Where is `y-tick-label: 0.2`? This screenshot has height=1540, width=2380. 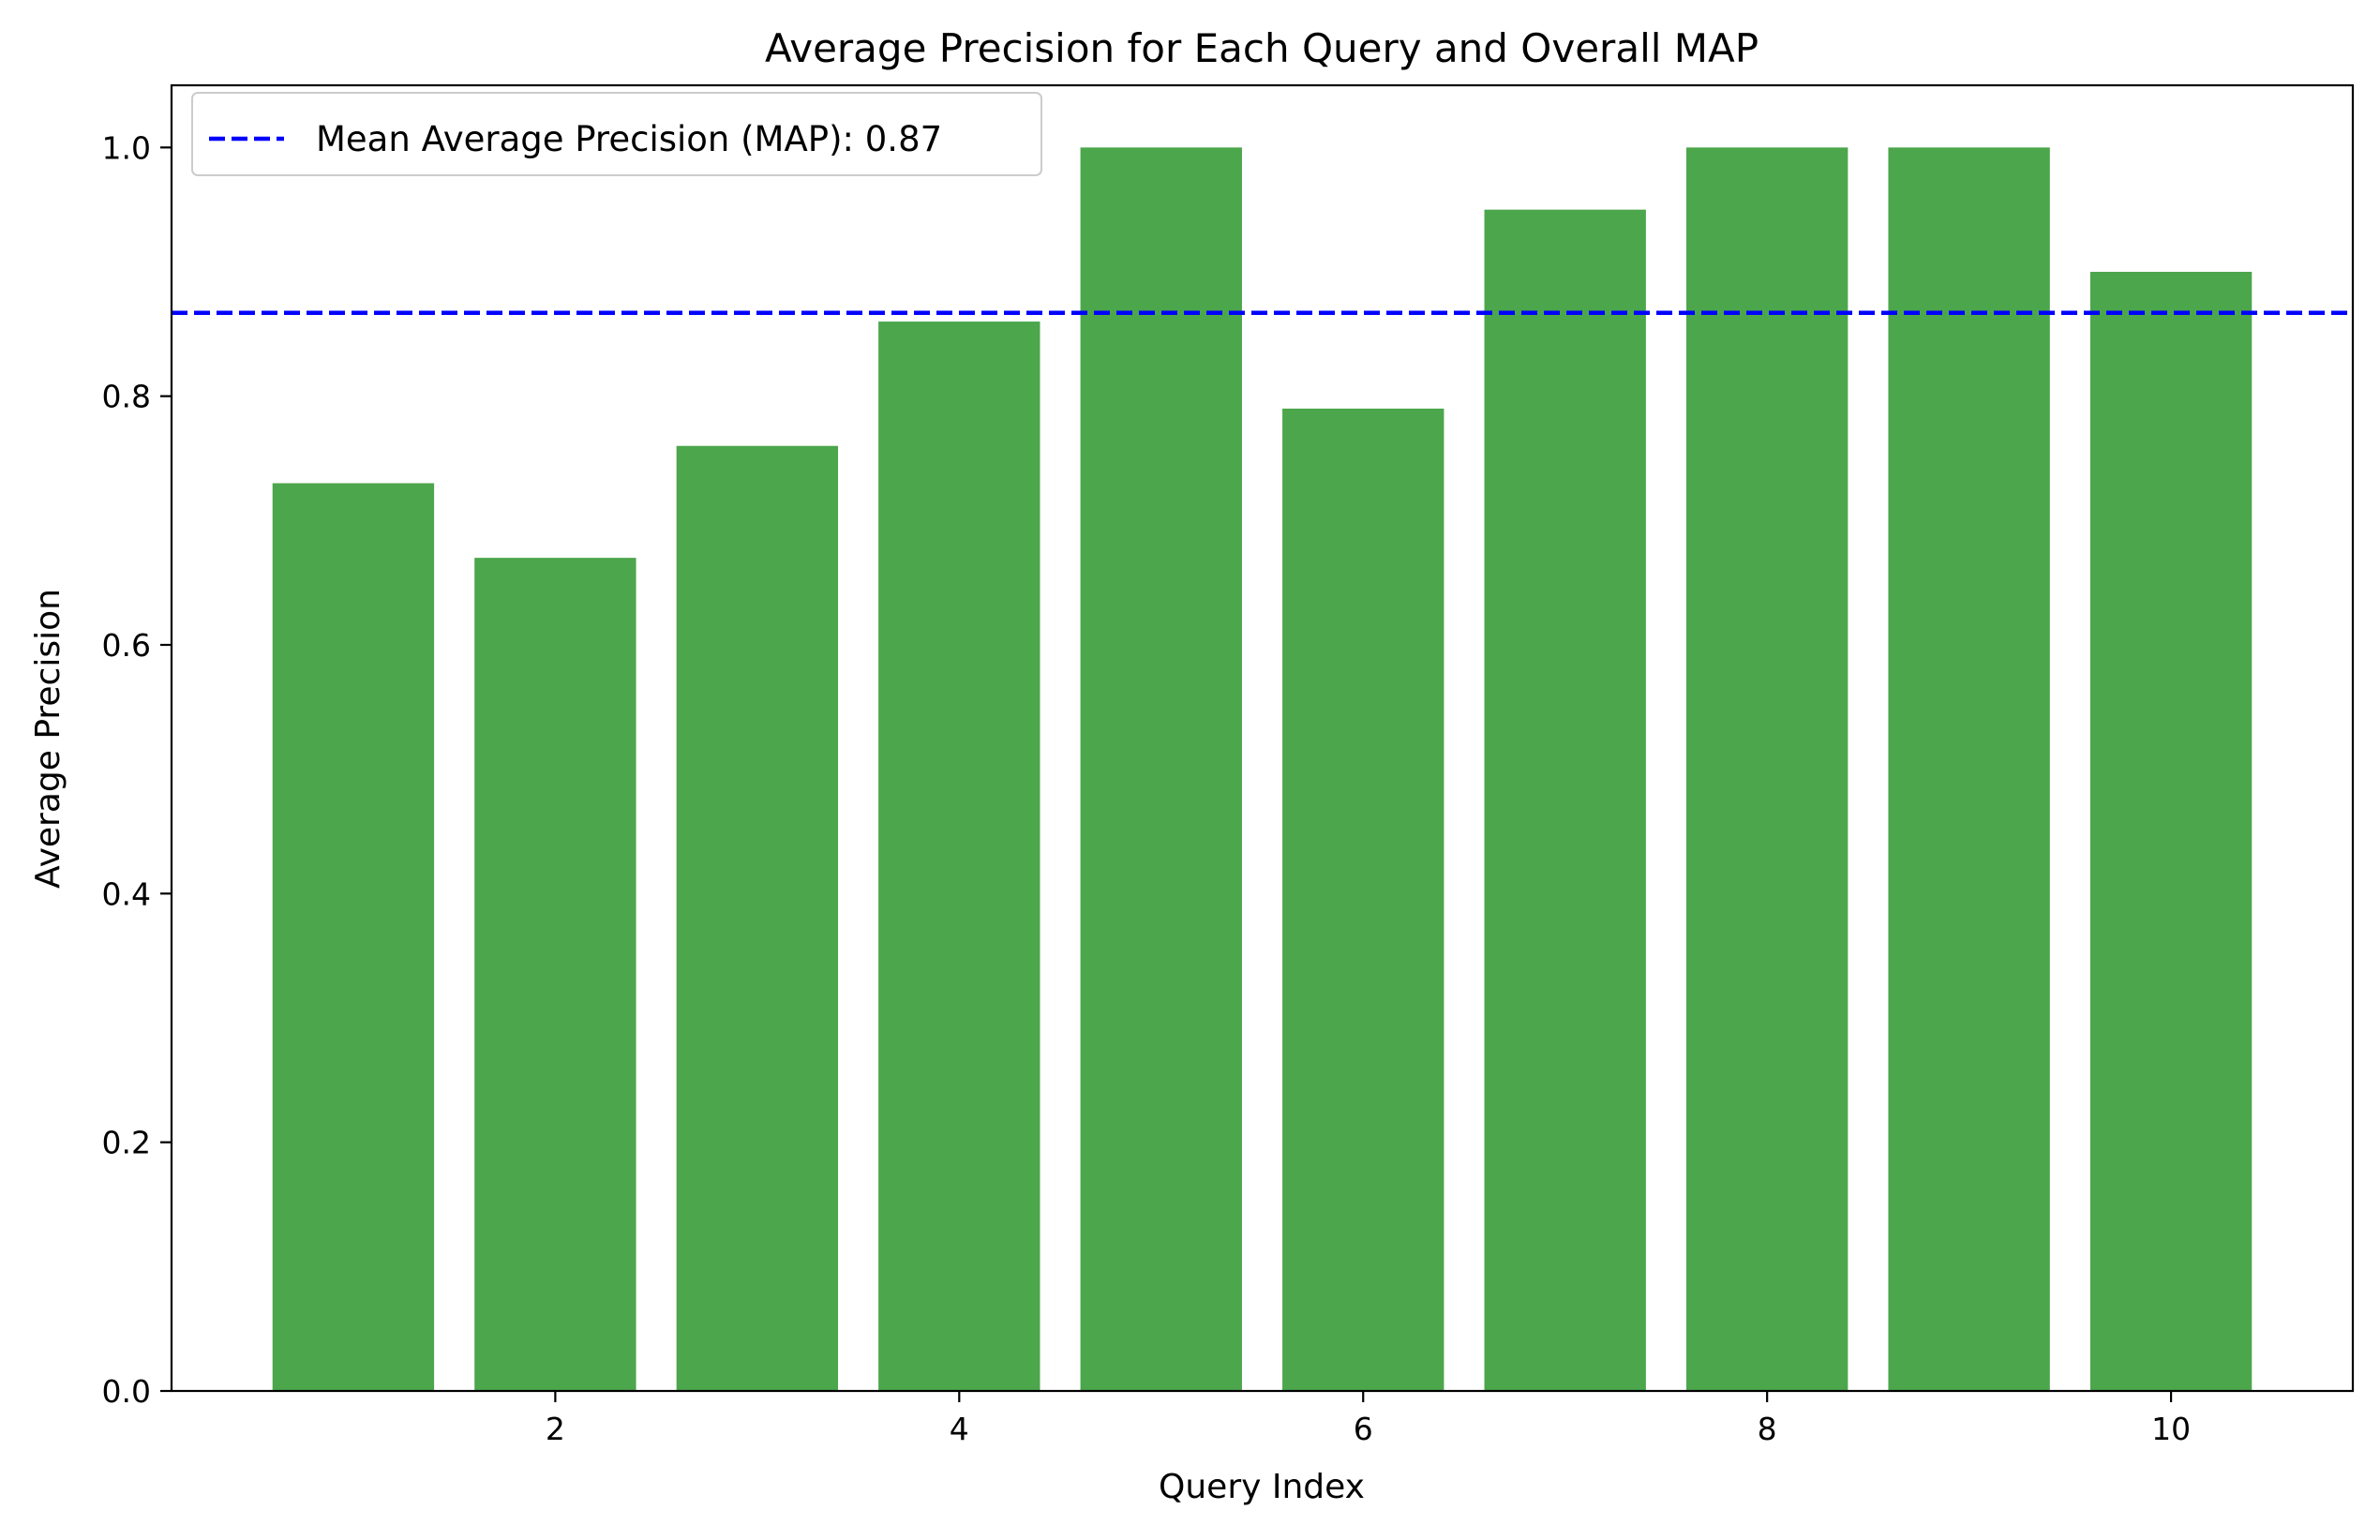
y-tick-label: 0.2 is located at coordinates (126, 1143).